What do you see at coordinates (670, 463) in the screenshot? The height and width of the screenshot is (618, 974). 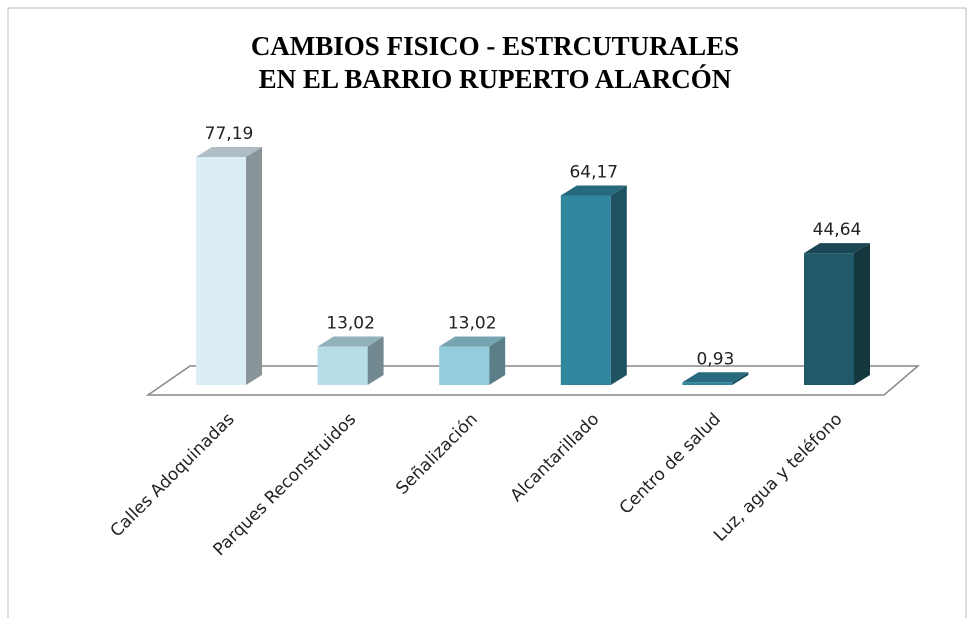 I see `x-tick-label: Centro de salud` at bounding box center [670, 463].